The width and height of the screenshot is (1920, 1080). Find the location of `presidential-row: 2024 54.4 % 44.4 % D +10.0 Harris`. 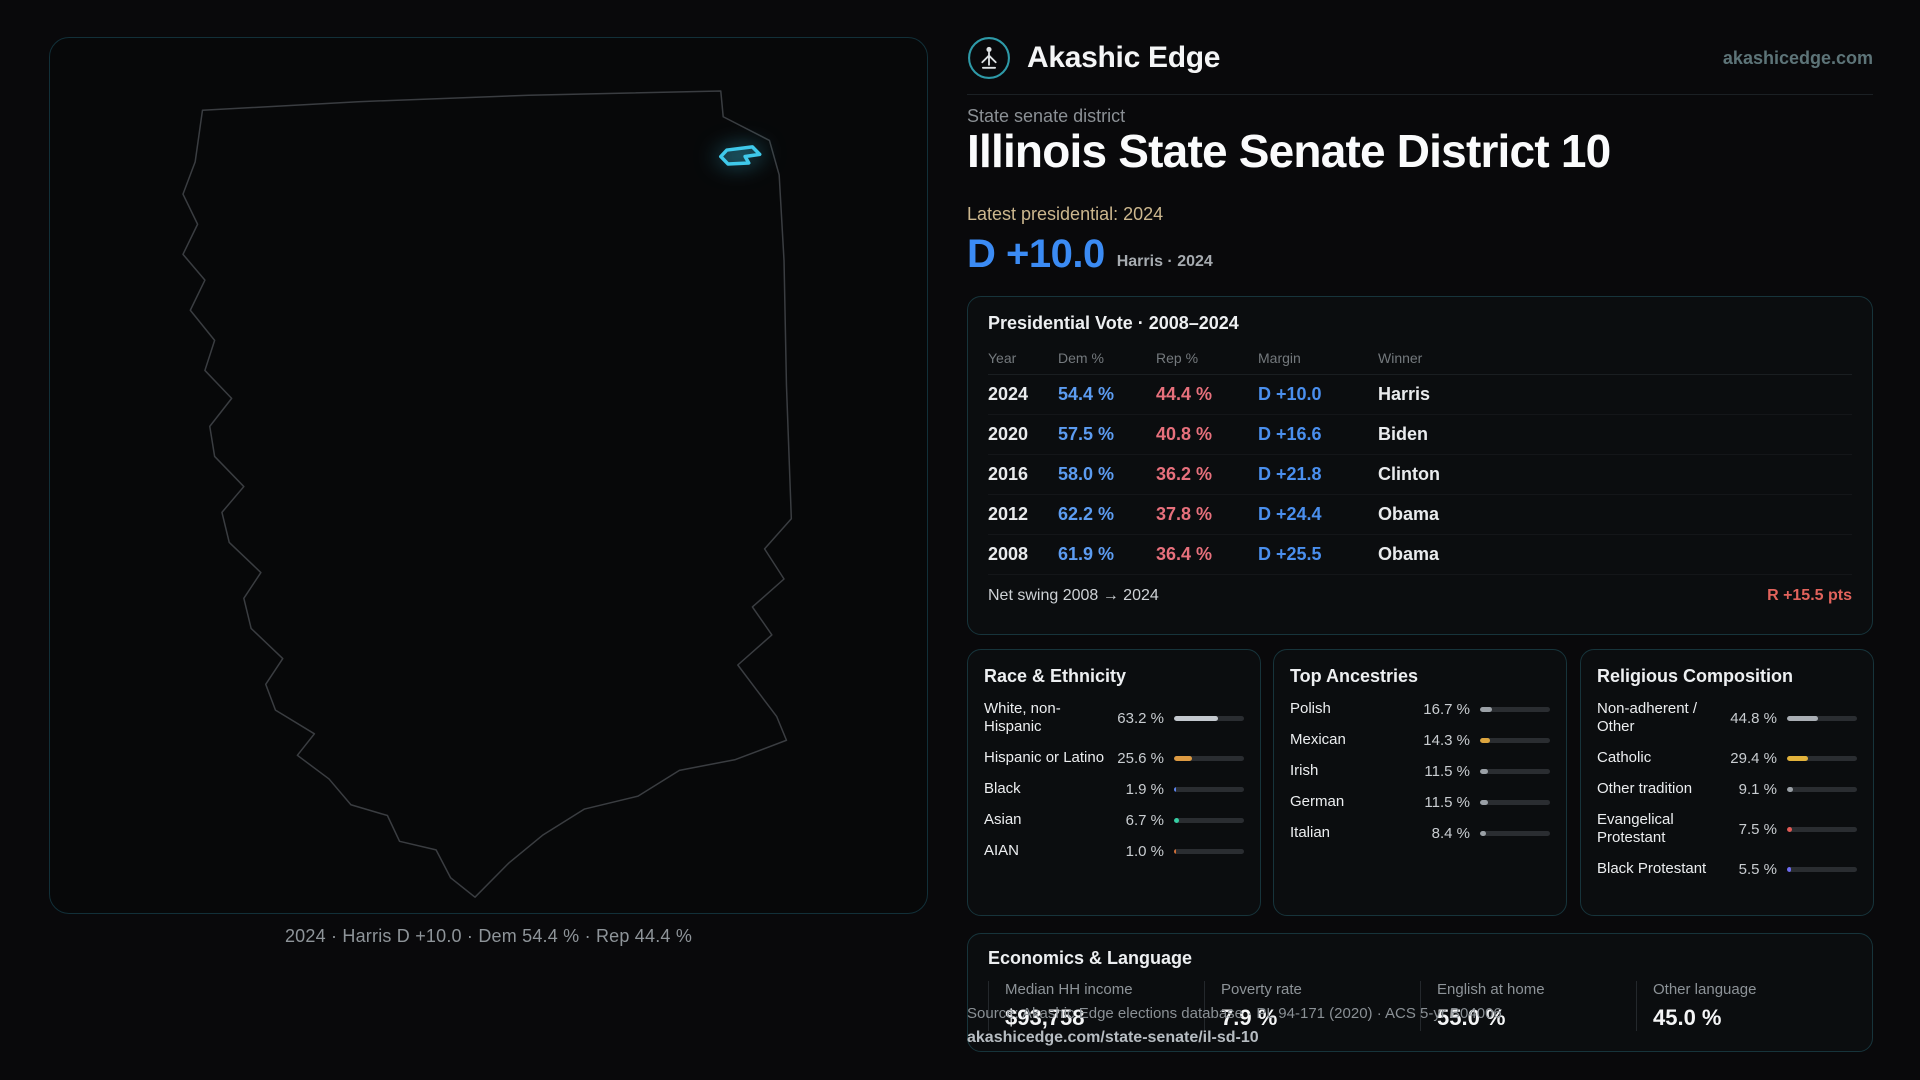

presidential-row: 2024 54.4 % 44.4 % D +10.0 Harris is located at coordinates (1420, 395).